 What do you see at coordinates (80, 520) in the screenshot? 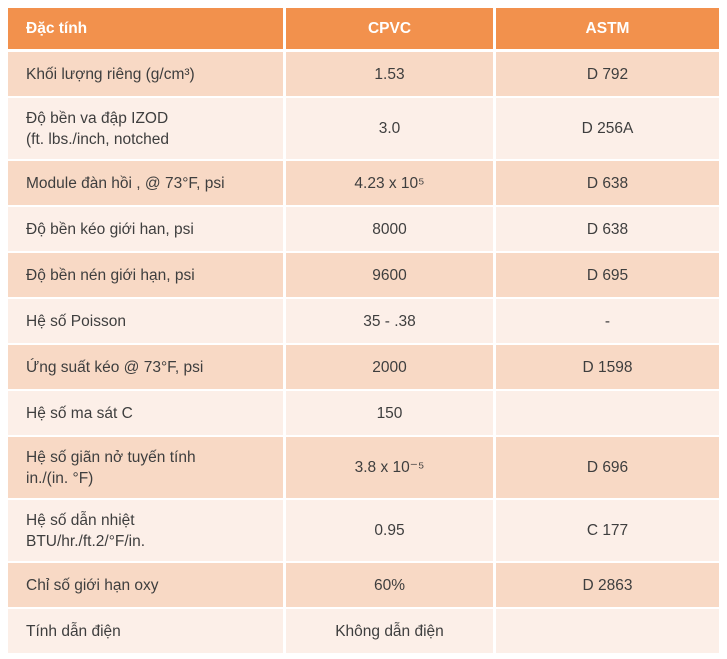
I see `property-line-1: Hệ số dẫn nhiệt` at bounding box center [80, 520].